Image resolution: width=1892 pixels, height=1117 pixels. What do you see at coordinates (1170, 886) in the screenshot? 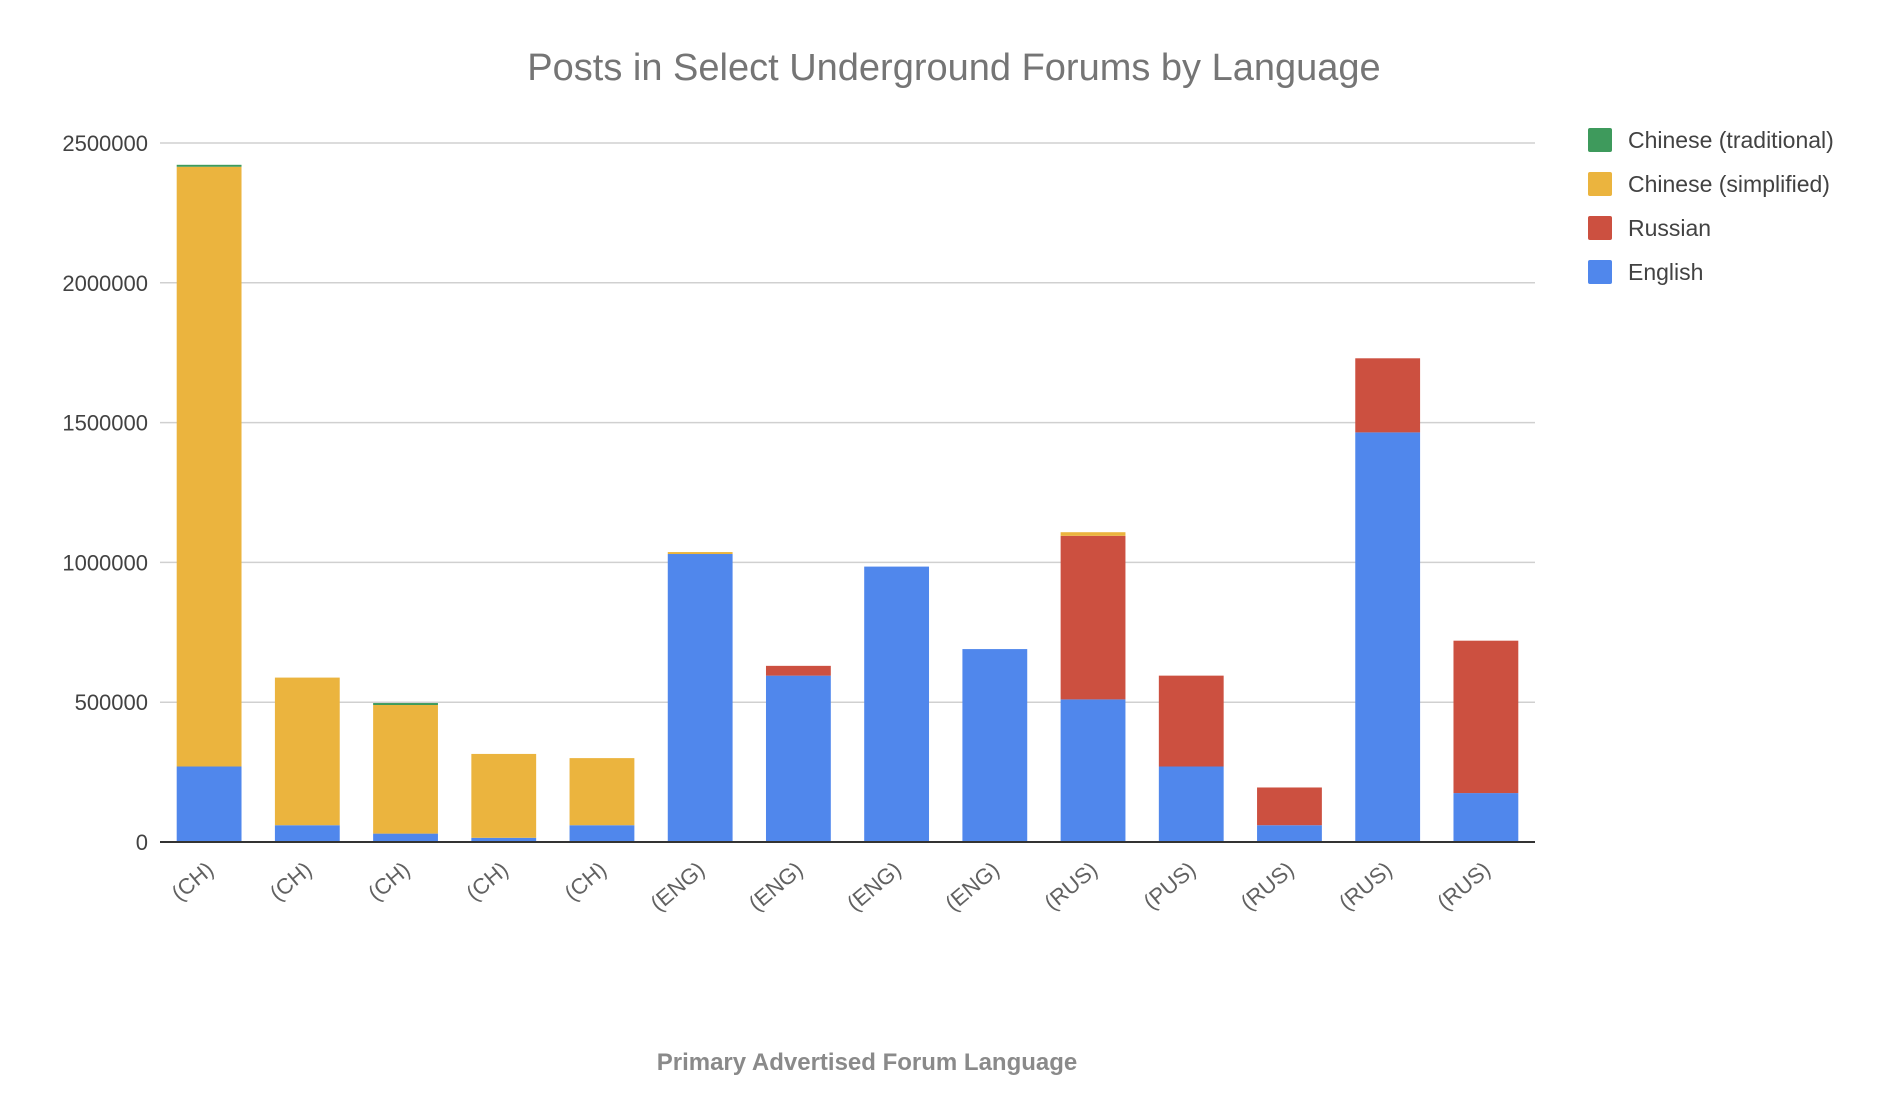
I see `x-tick-label: (PUS)` at bounding box center [1170, 886].